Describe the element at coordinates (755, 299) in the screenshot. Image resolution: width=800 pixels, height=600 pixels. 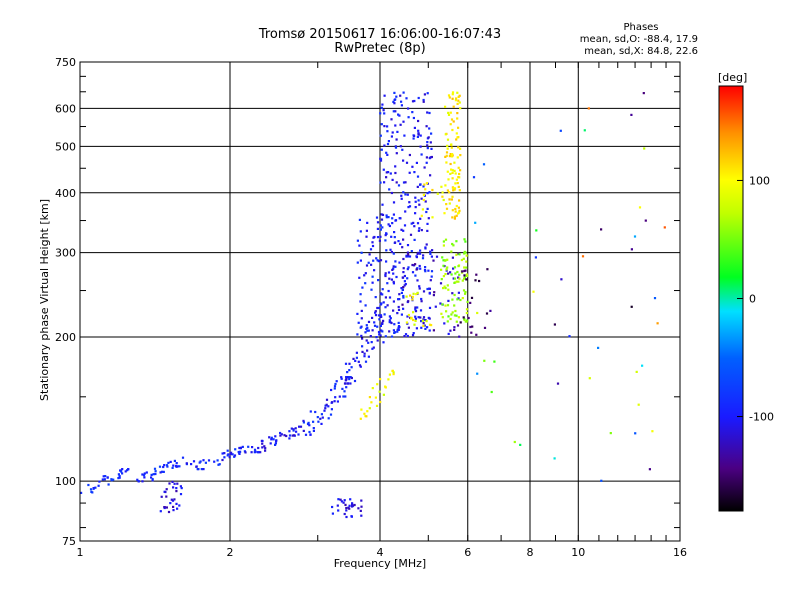
I see `colorbar-ticks: 100 0 -100` at that location.